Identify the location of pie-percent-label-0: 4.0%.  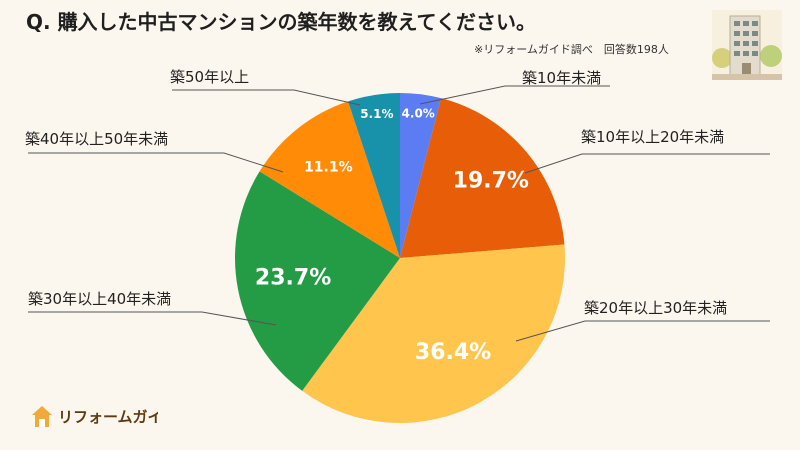
(418, 113).